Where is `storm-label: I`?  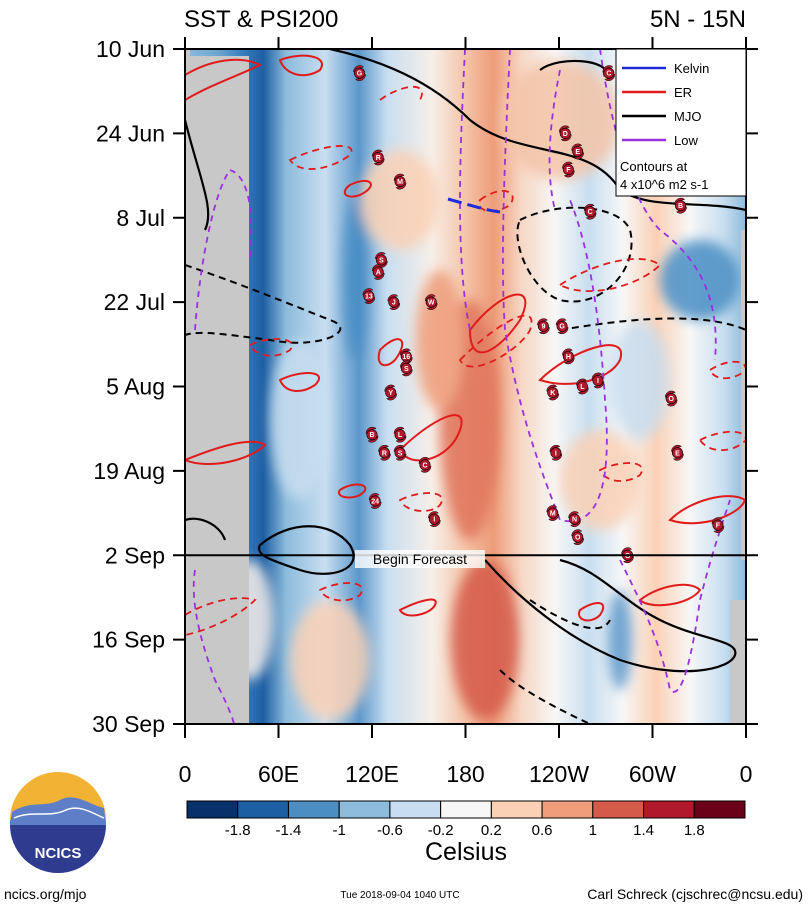 storm-label: I is located at coordinates (598, 381).